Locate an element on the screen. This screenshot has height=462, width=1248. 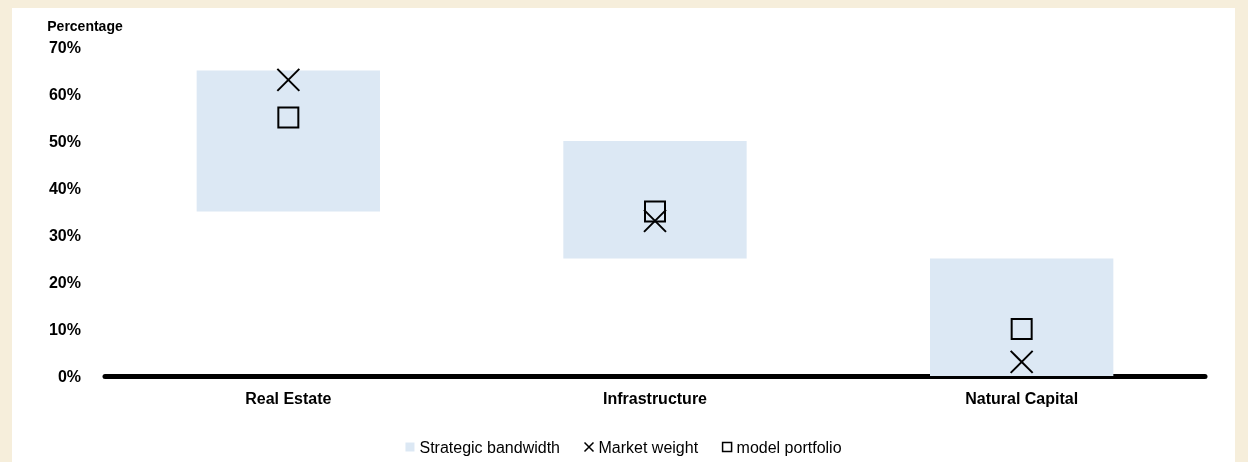
legend-label: model portfolio is located at coordinates (789, 447).